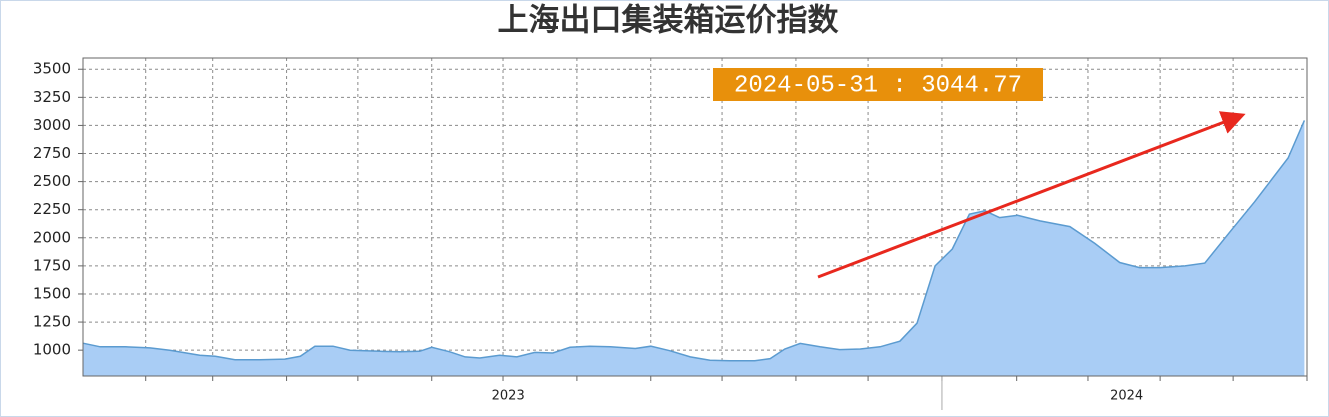 The width and height of the screenshot is (1329, 417). I want to click on x-tick-label: 2024, so click(1126, 396).